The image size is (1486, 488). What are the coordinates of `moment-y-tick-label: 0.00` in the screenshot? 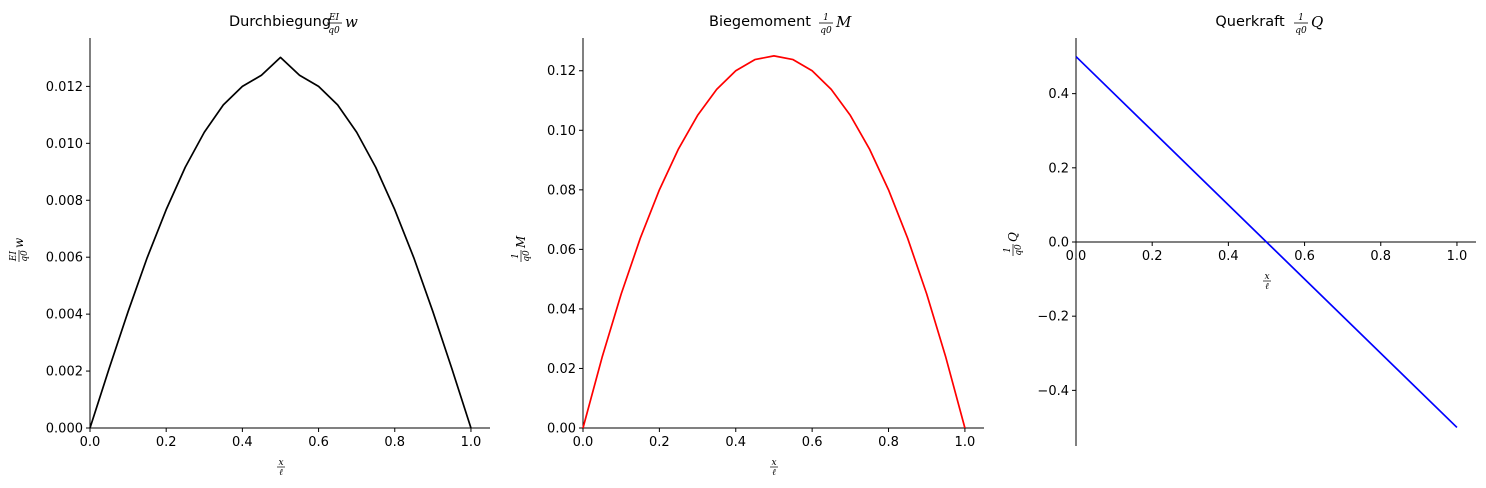 It's located at (561, 429).